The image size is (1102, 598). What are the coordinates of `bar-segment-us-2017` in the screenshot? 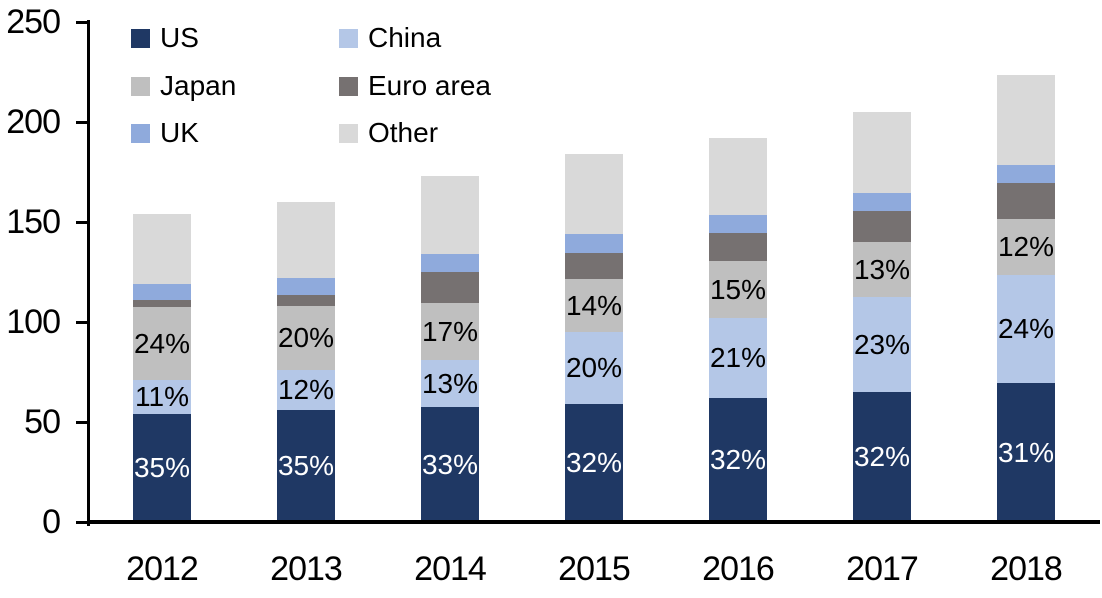 It's located at (882, 457).